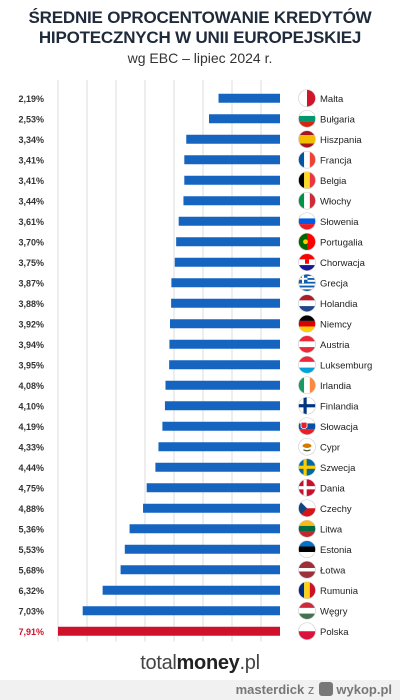 The height and width of the screenshot is (700, 400). I want to click on value-label: 3,61%, so click(31, 222).